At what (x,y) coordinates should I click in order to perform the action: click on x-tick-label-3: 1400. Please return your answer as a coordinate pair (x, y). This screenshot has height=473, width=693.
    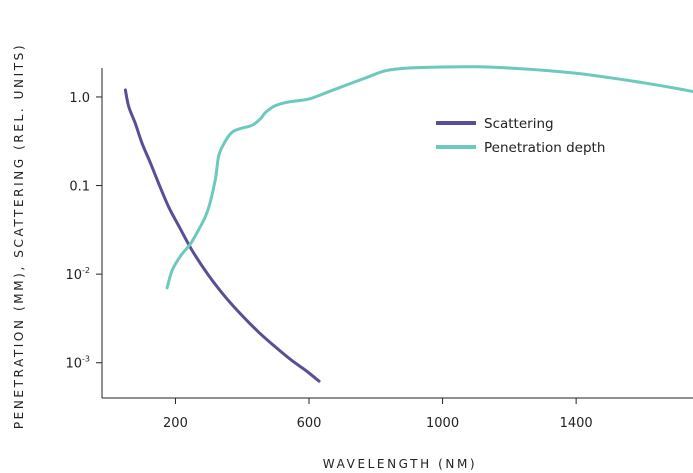
    Looking at the image, I should click on (576, 423).